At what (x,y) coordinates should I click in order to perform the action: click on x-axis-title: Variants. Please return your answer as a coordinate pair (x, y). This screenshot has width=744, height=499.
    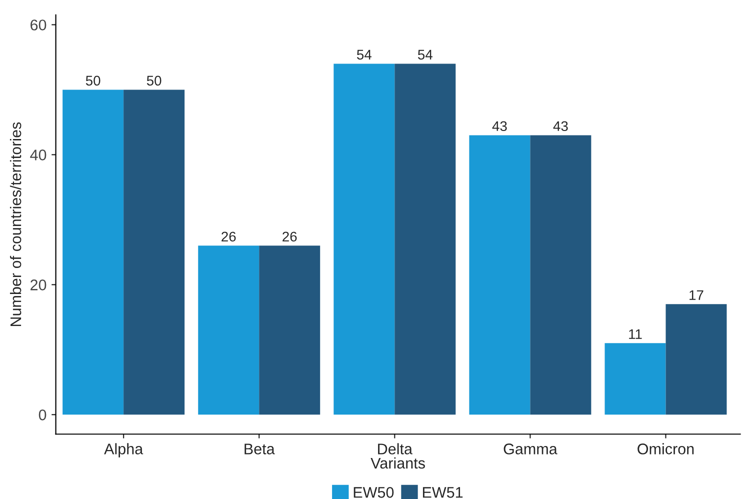
    Looking at the image, I should click on (397, 463).